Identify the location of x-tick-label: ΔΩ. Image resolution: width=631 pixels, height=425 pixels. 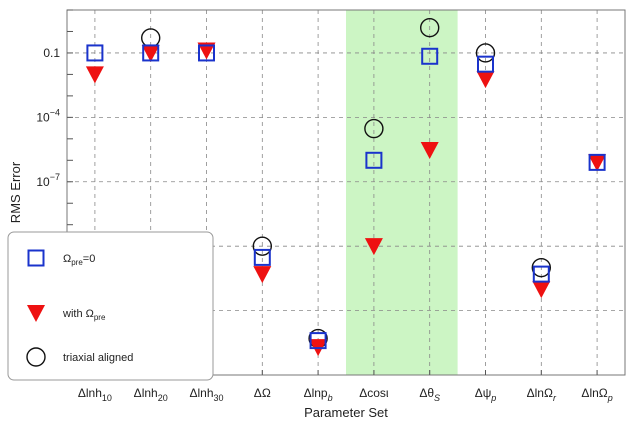
(262, 393).